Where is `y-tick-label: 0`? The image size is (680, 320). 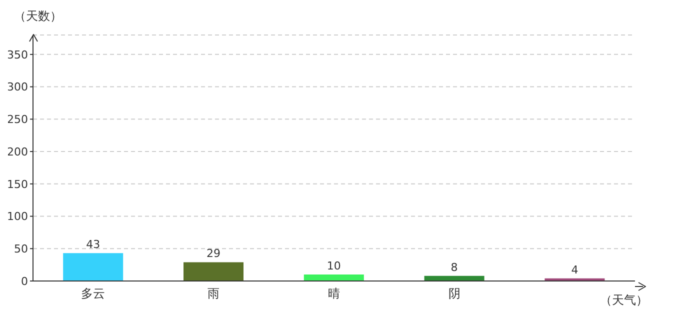 y-tick-label: 0 is located at coordinates (24, 281).